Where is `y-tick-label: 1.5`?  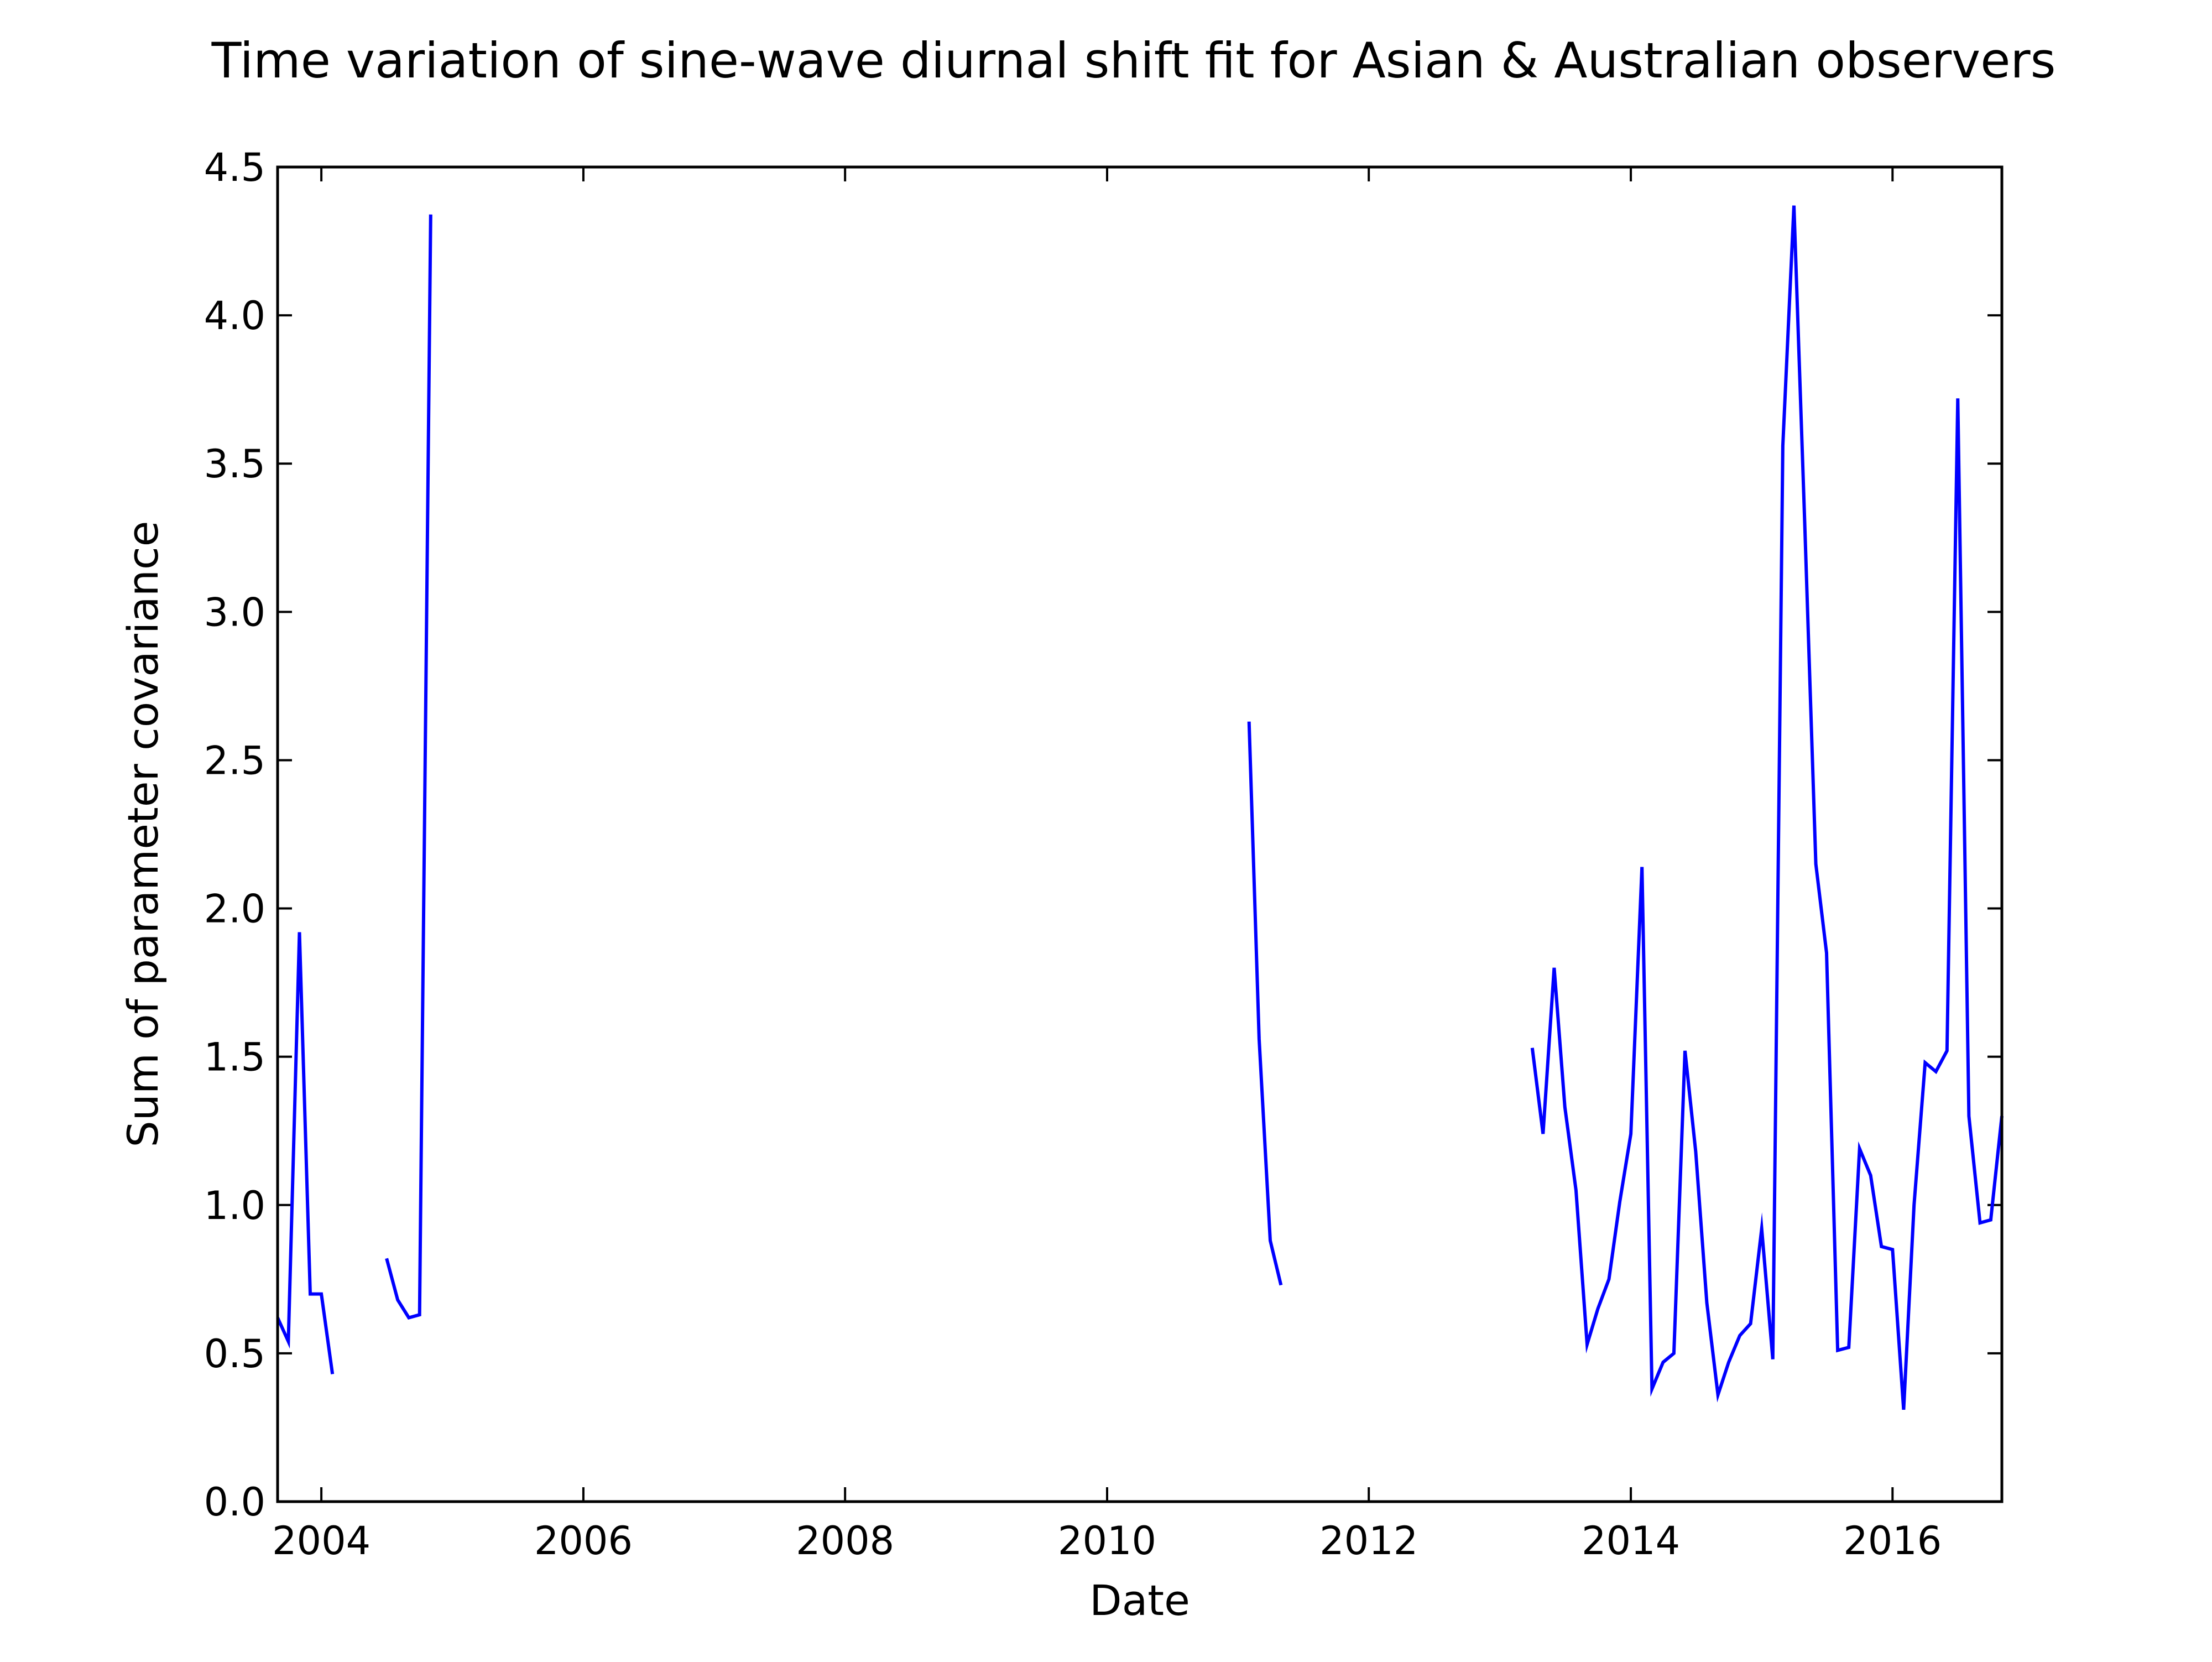
y-tick-label: 1.5 is located at coordinates (235, 1057).